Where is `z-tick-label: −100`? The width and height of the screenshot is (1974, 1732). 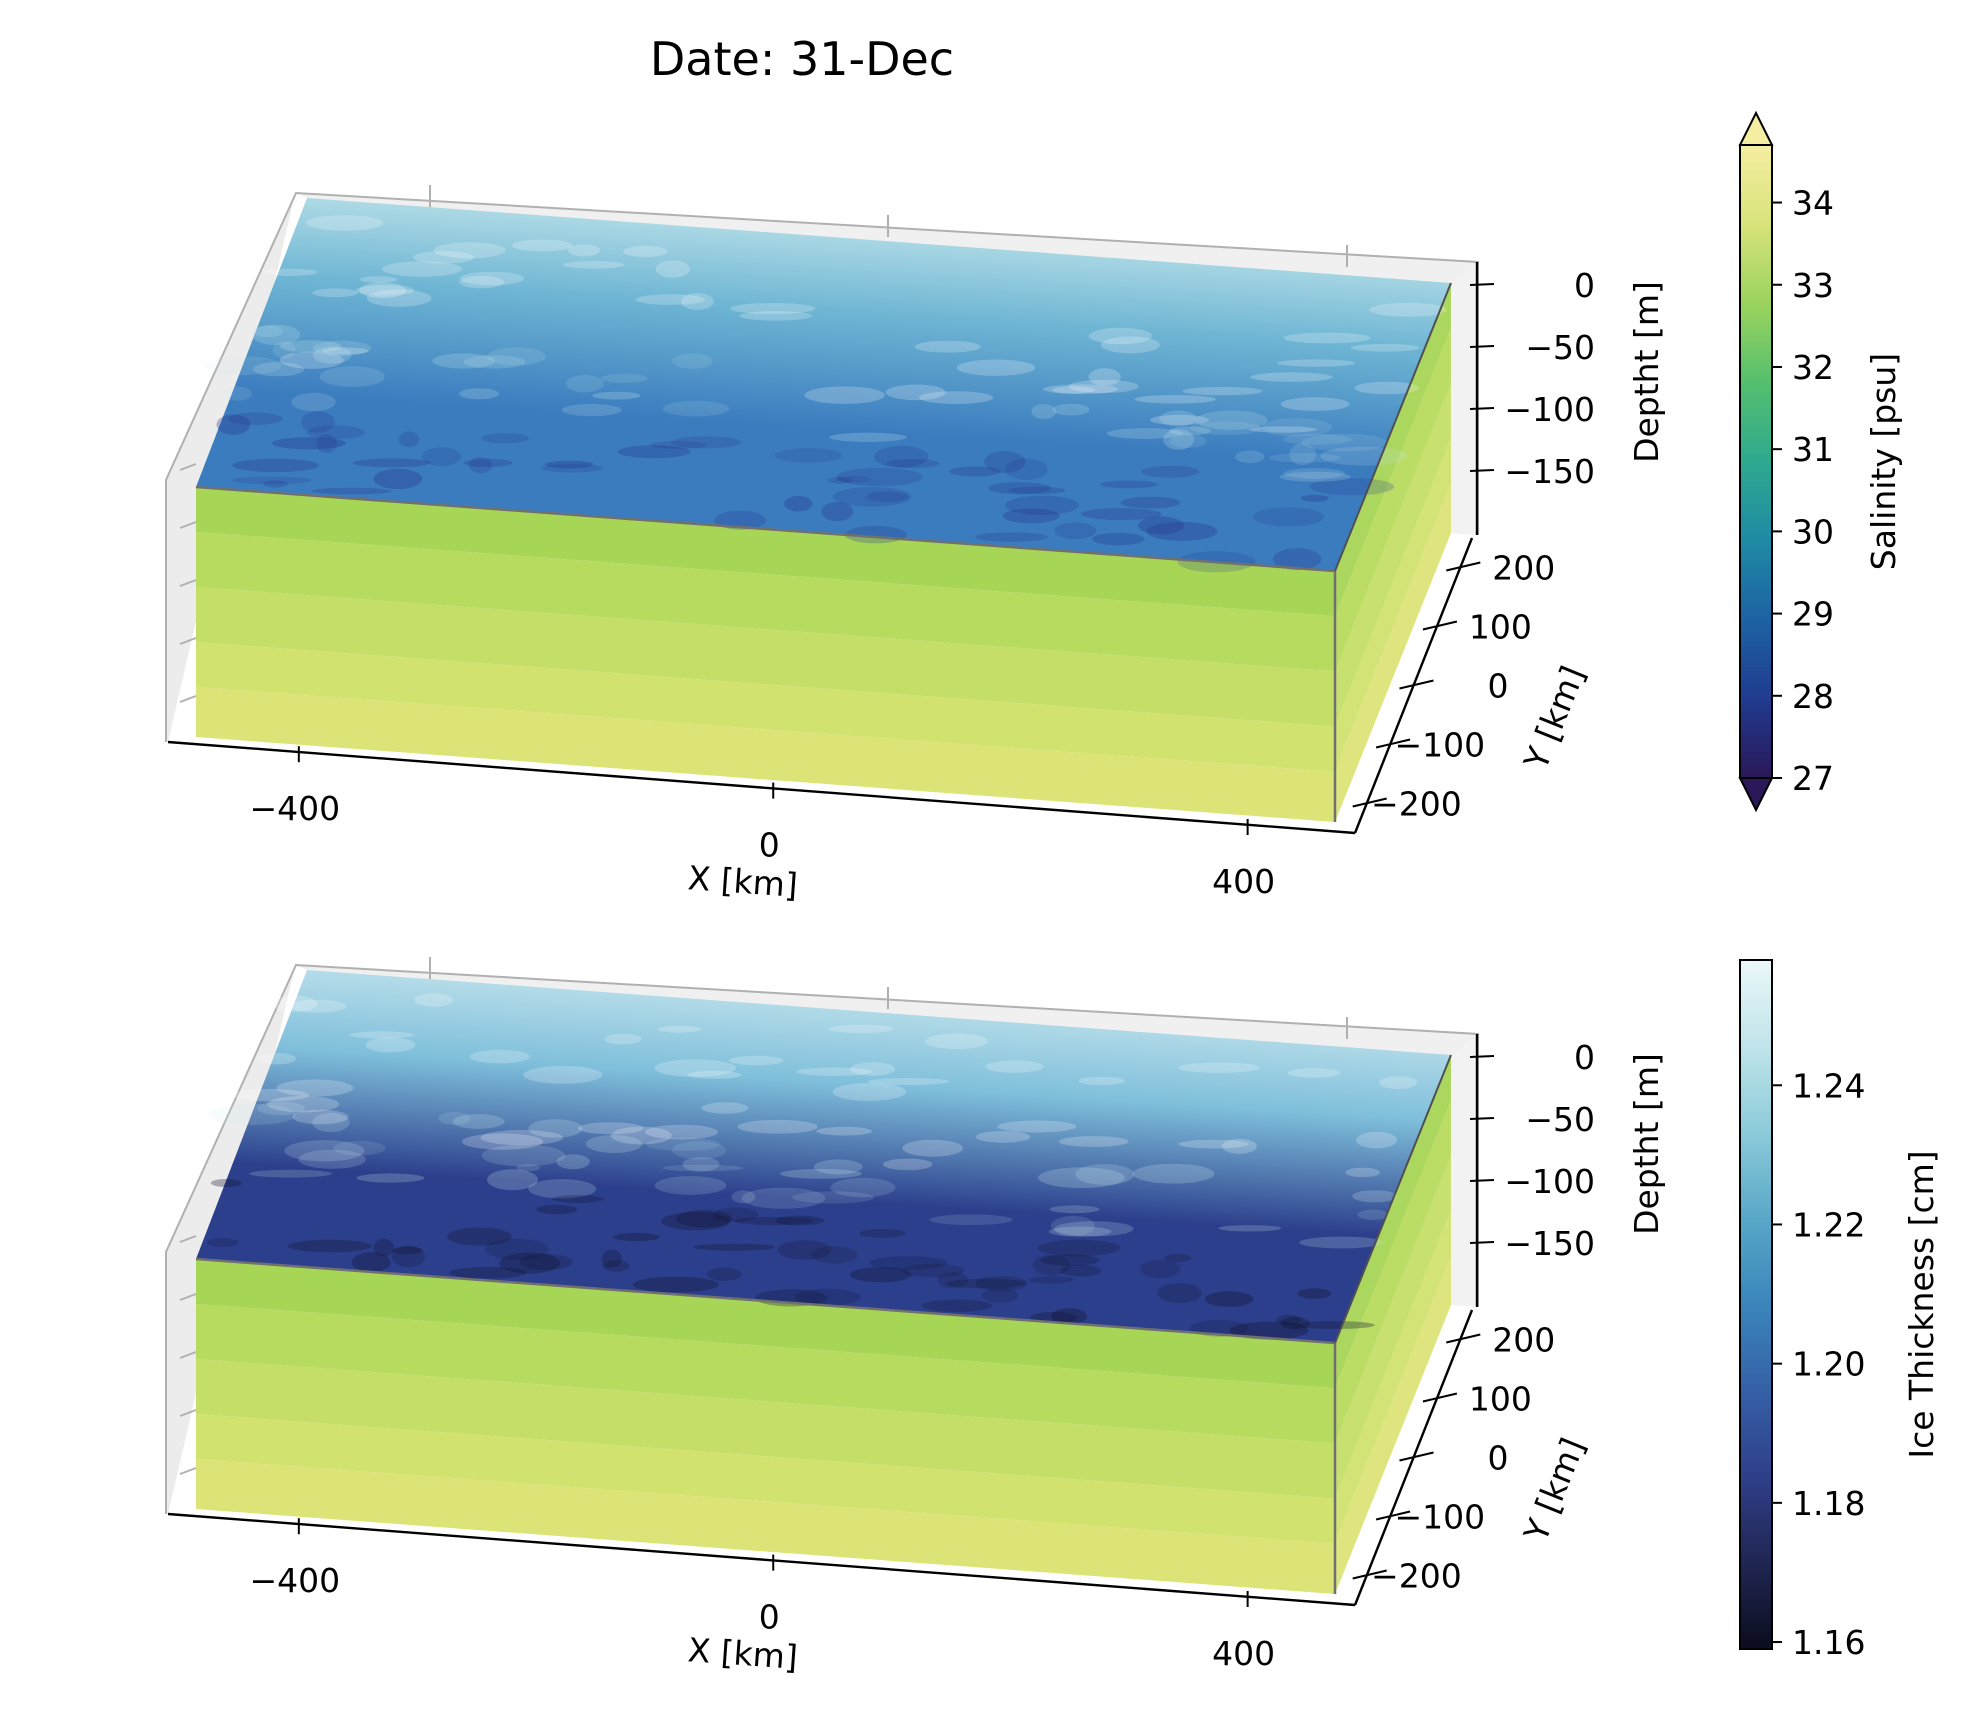 z-tick-label: −100 is located at coordinates (1549, 409).